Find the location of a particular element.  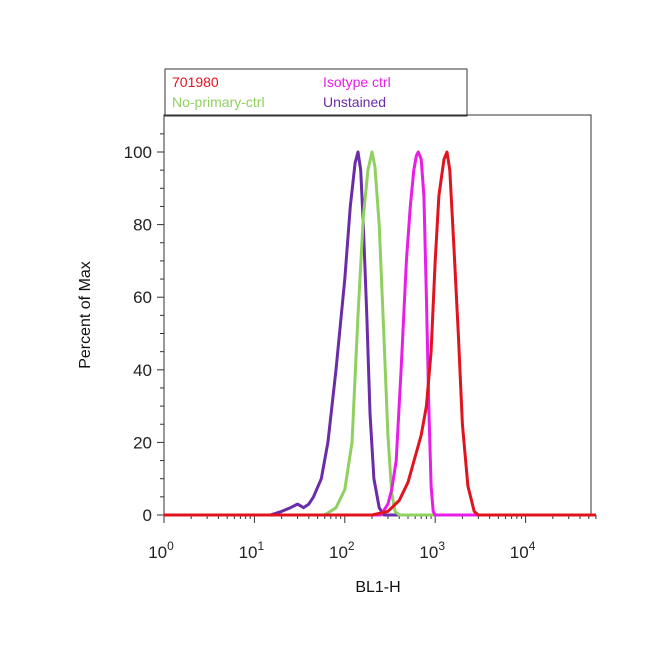

y-tick-label: 0 is located at coordinates (147, 515).